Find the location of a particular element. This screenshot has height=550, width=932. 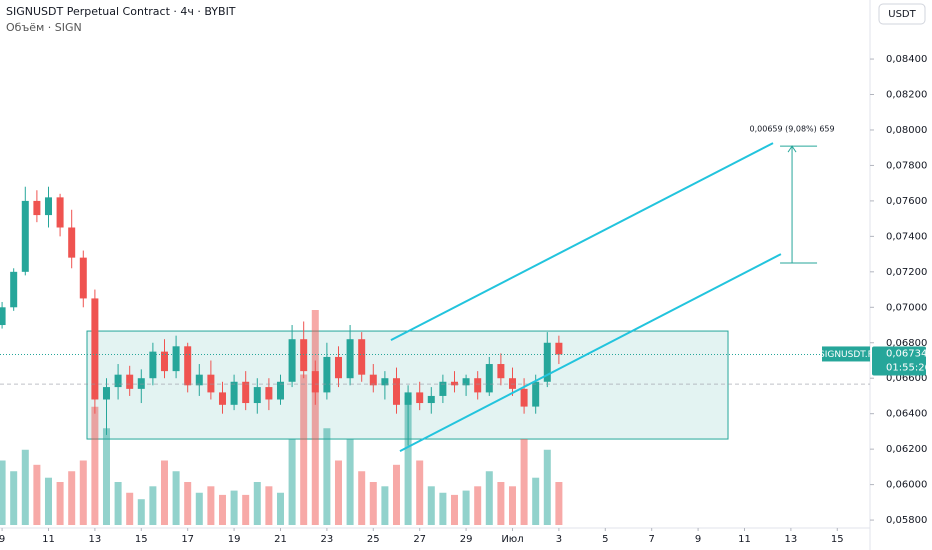

y-tick-label: 0,05800 is located at coordinates (906, 520).